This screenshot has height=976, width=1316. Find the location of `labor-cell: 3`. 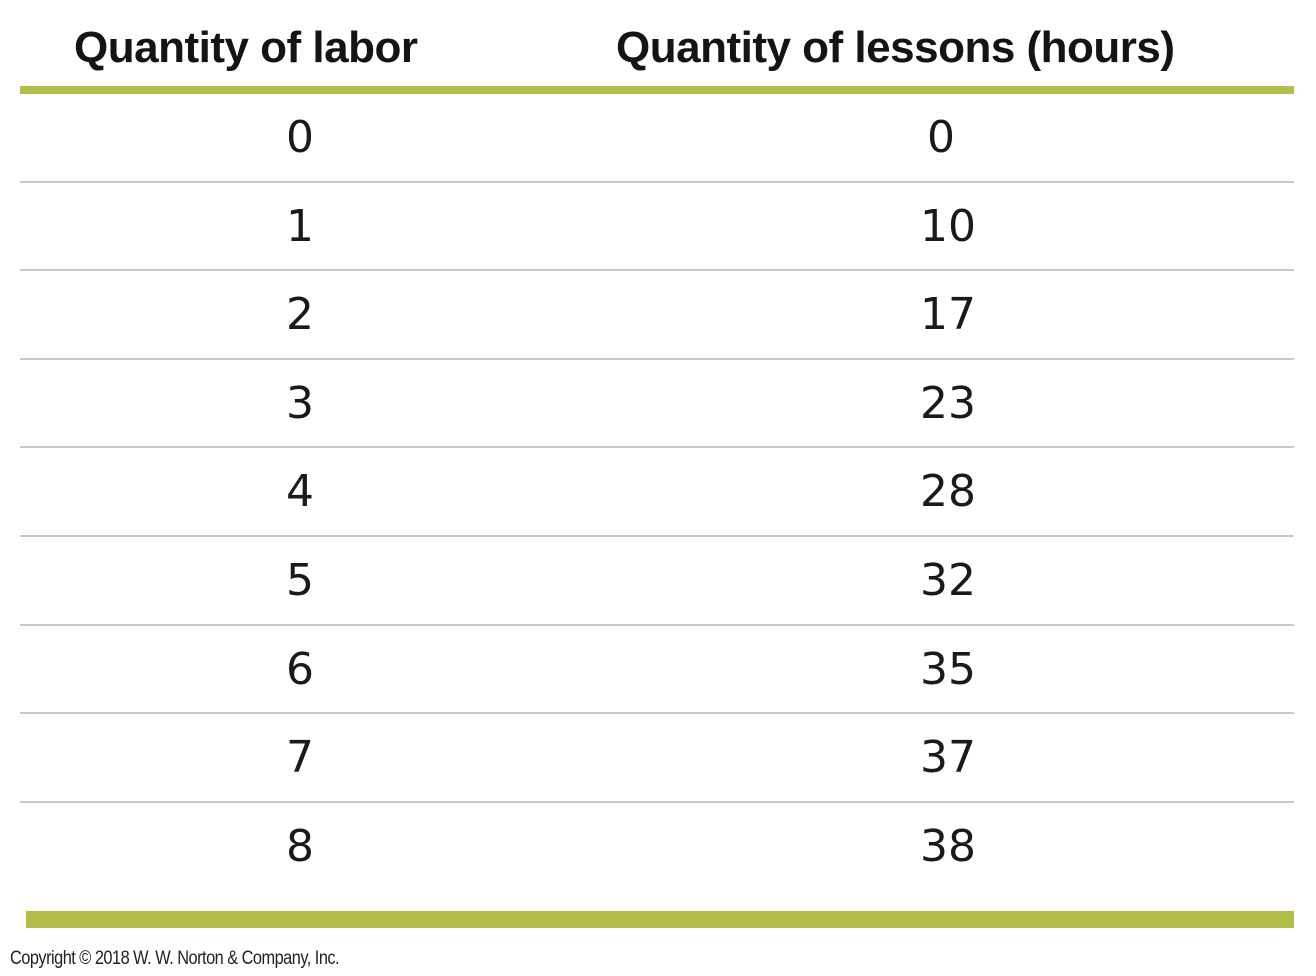

labor-cell: 3 is located at coordinates (300, 403).